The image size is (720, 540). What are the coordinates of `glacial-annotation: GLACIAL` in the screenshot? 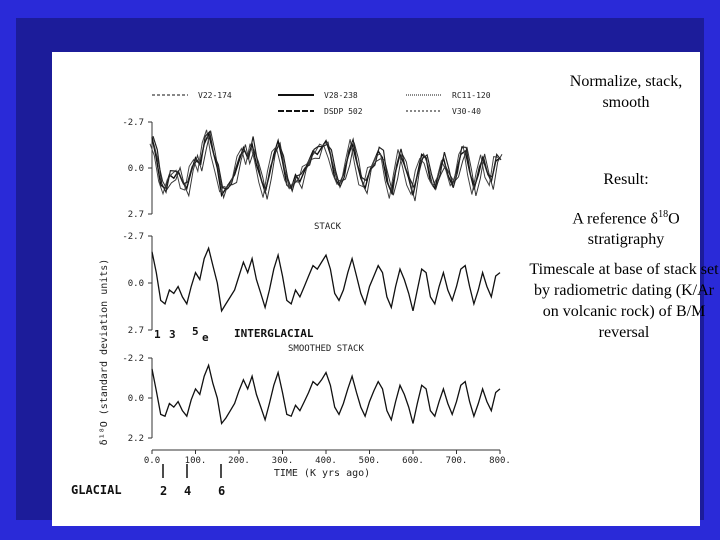 It's located at (96, 490).